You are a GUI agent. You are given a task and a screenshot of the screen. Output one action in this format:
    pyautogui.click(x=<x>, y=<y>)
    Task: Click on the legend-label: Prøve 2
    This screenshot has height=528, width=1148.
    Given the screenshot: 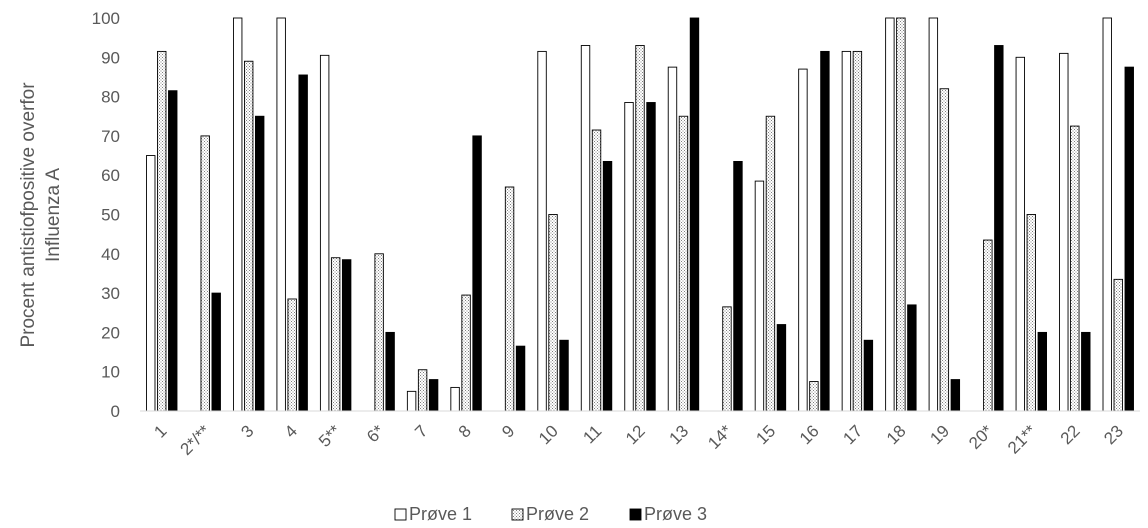 What is the action you would take?
    pyautogui.click(x=557, y=514)
    